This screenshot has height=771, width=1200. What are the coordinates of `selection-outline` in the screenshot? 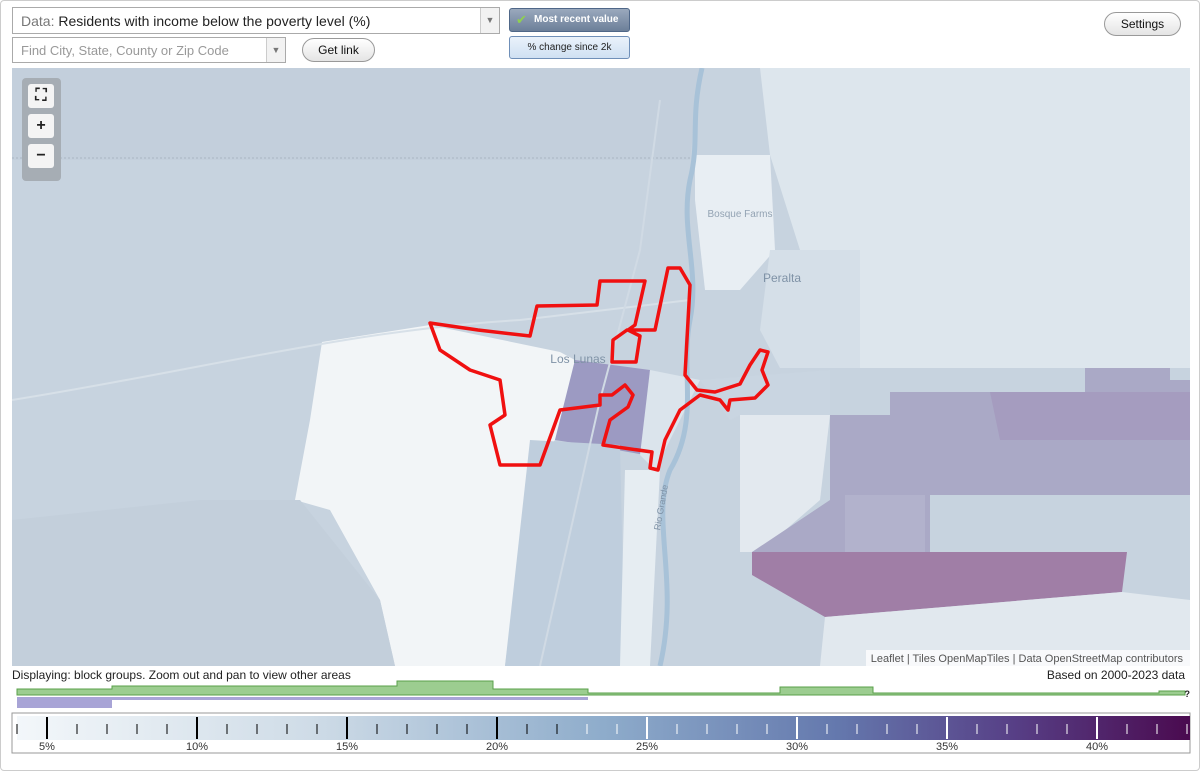 It's located at (599, 369).